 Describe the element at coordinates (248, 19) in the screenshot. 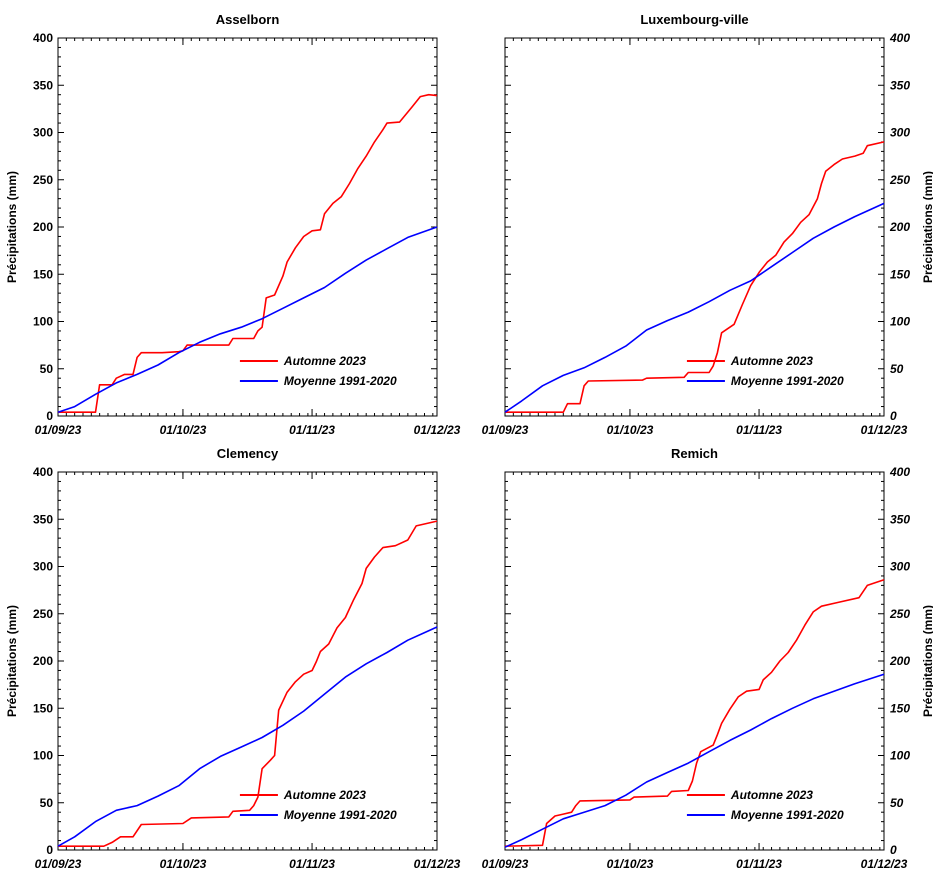

I see `chart-title: Asselborn` at that location.